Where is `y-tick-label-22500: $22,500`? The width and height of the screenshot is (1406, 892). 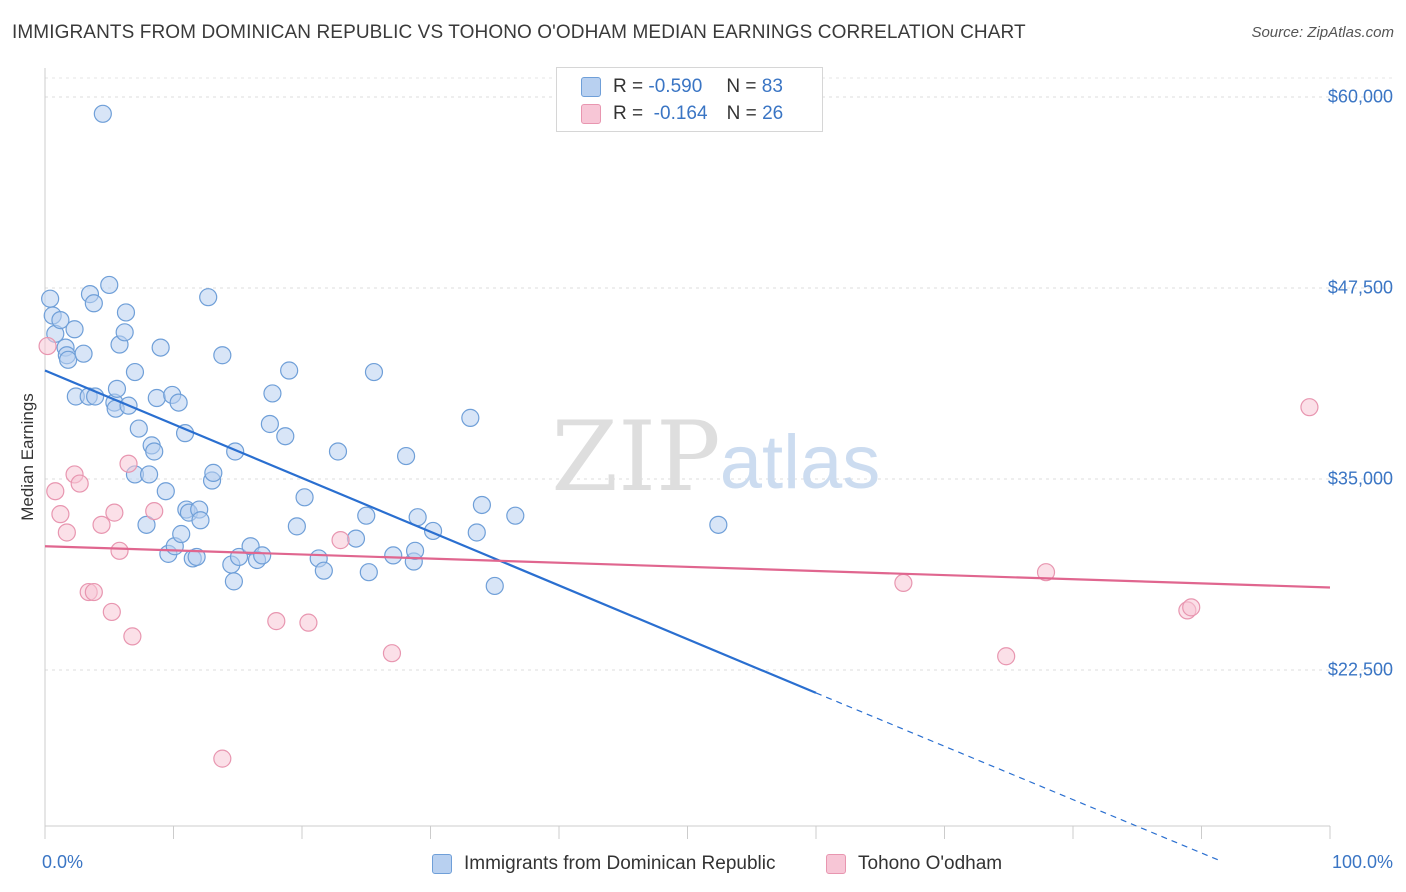 y-tick-label-22500: $22,500 is located at coordinates (1360, 669).